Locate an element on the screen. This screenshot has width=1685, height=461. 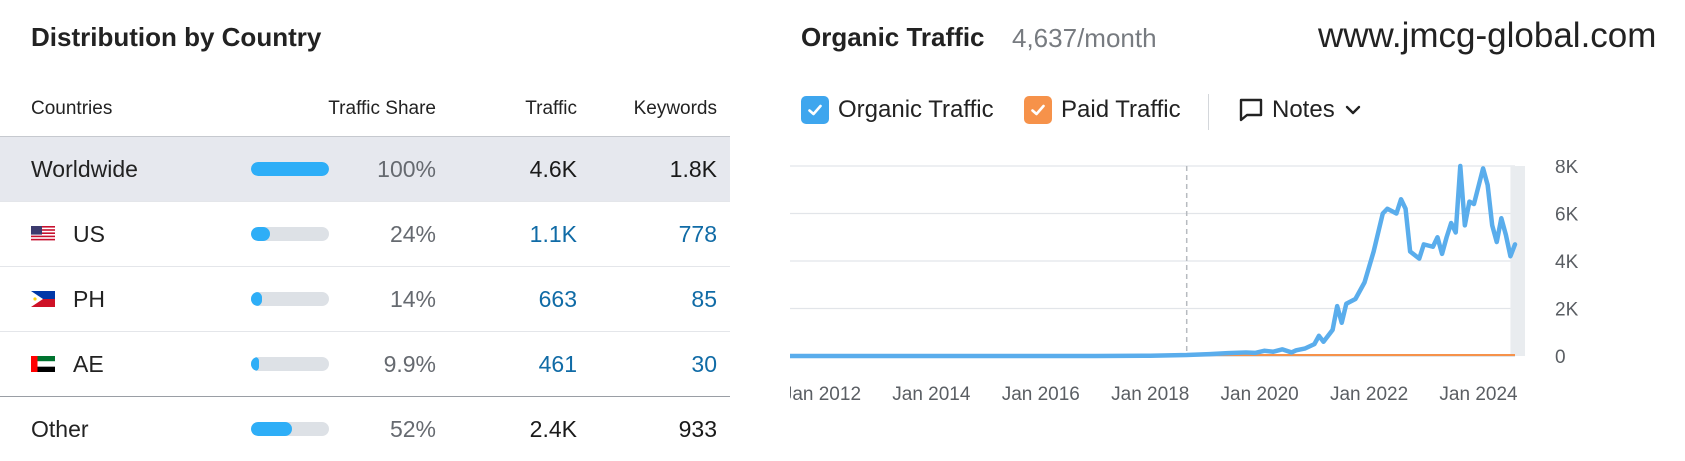
notes-dropdown: Notes is located at coordinates (1304, 110).